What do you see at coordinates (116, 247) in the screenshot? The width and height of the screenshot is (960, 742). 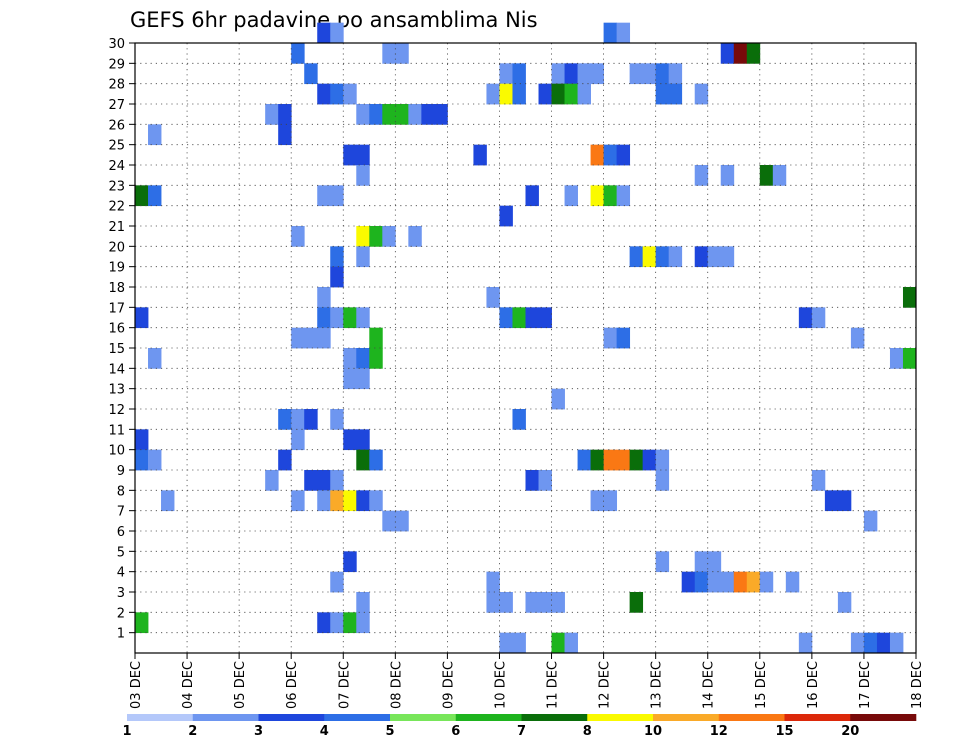 I see `y-tick-label: 20` at bounding box center [116, 247].